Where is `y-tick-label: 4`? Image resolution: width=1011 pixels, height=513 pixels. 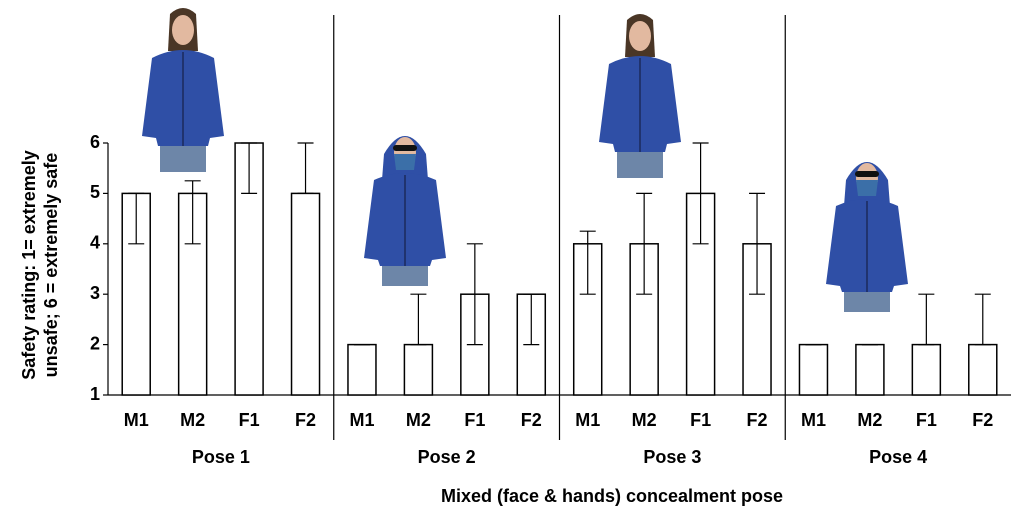 y-tick-label: 4 is located at coordinates (95, 243).